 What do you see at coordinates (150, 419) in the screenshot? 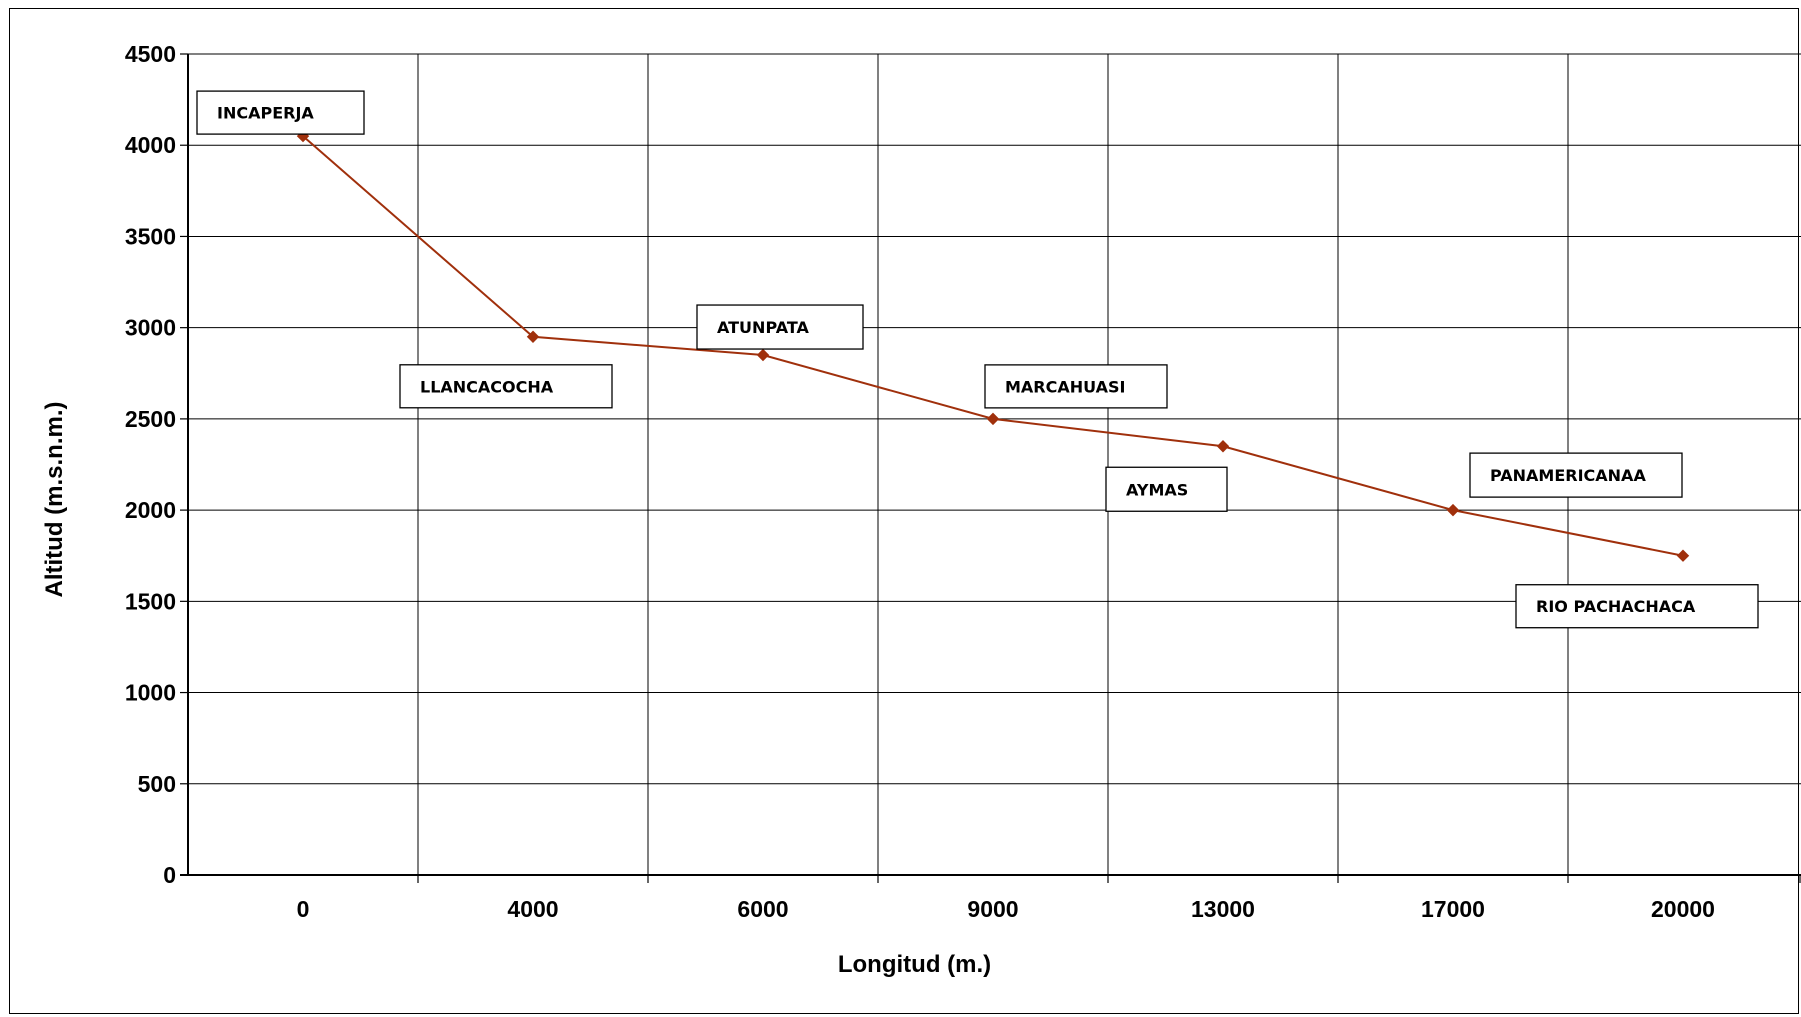
I see `y-tick-label: 2500` at bounding box center [150, 419].